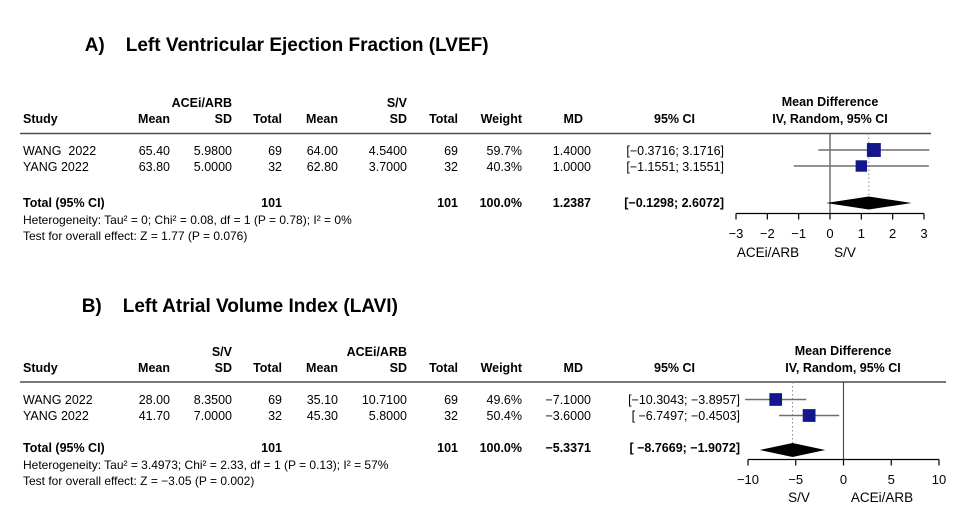 The width and height of the screenshot is (971, 517). Describe the element at coordinates (571, 150) in the screenshot. I see `md-value: 1.4000` at that location.